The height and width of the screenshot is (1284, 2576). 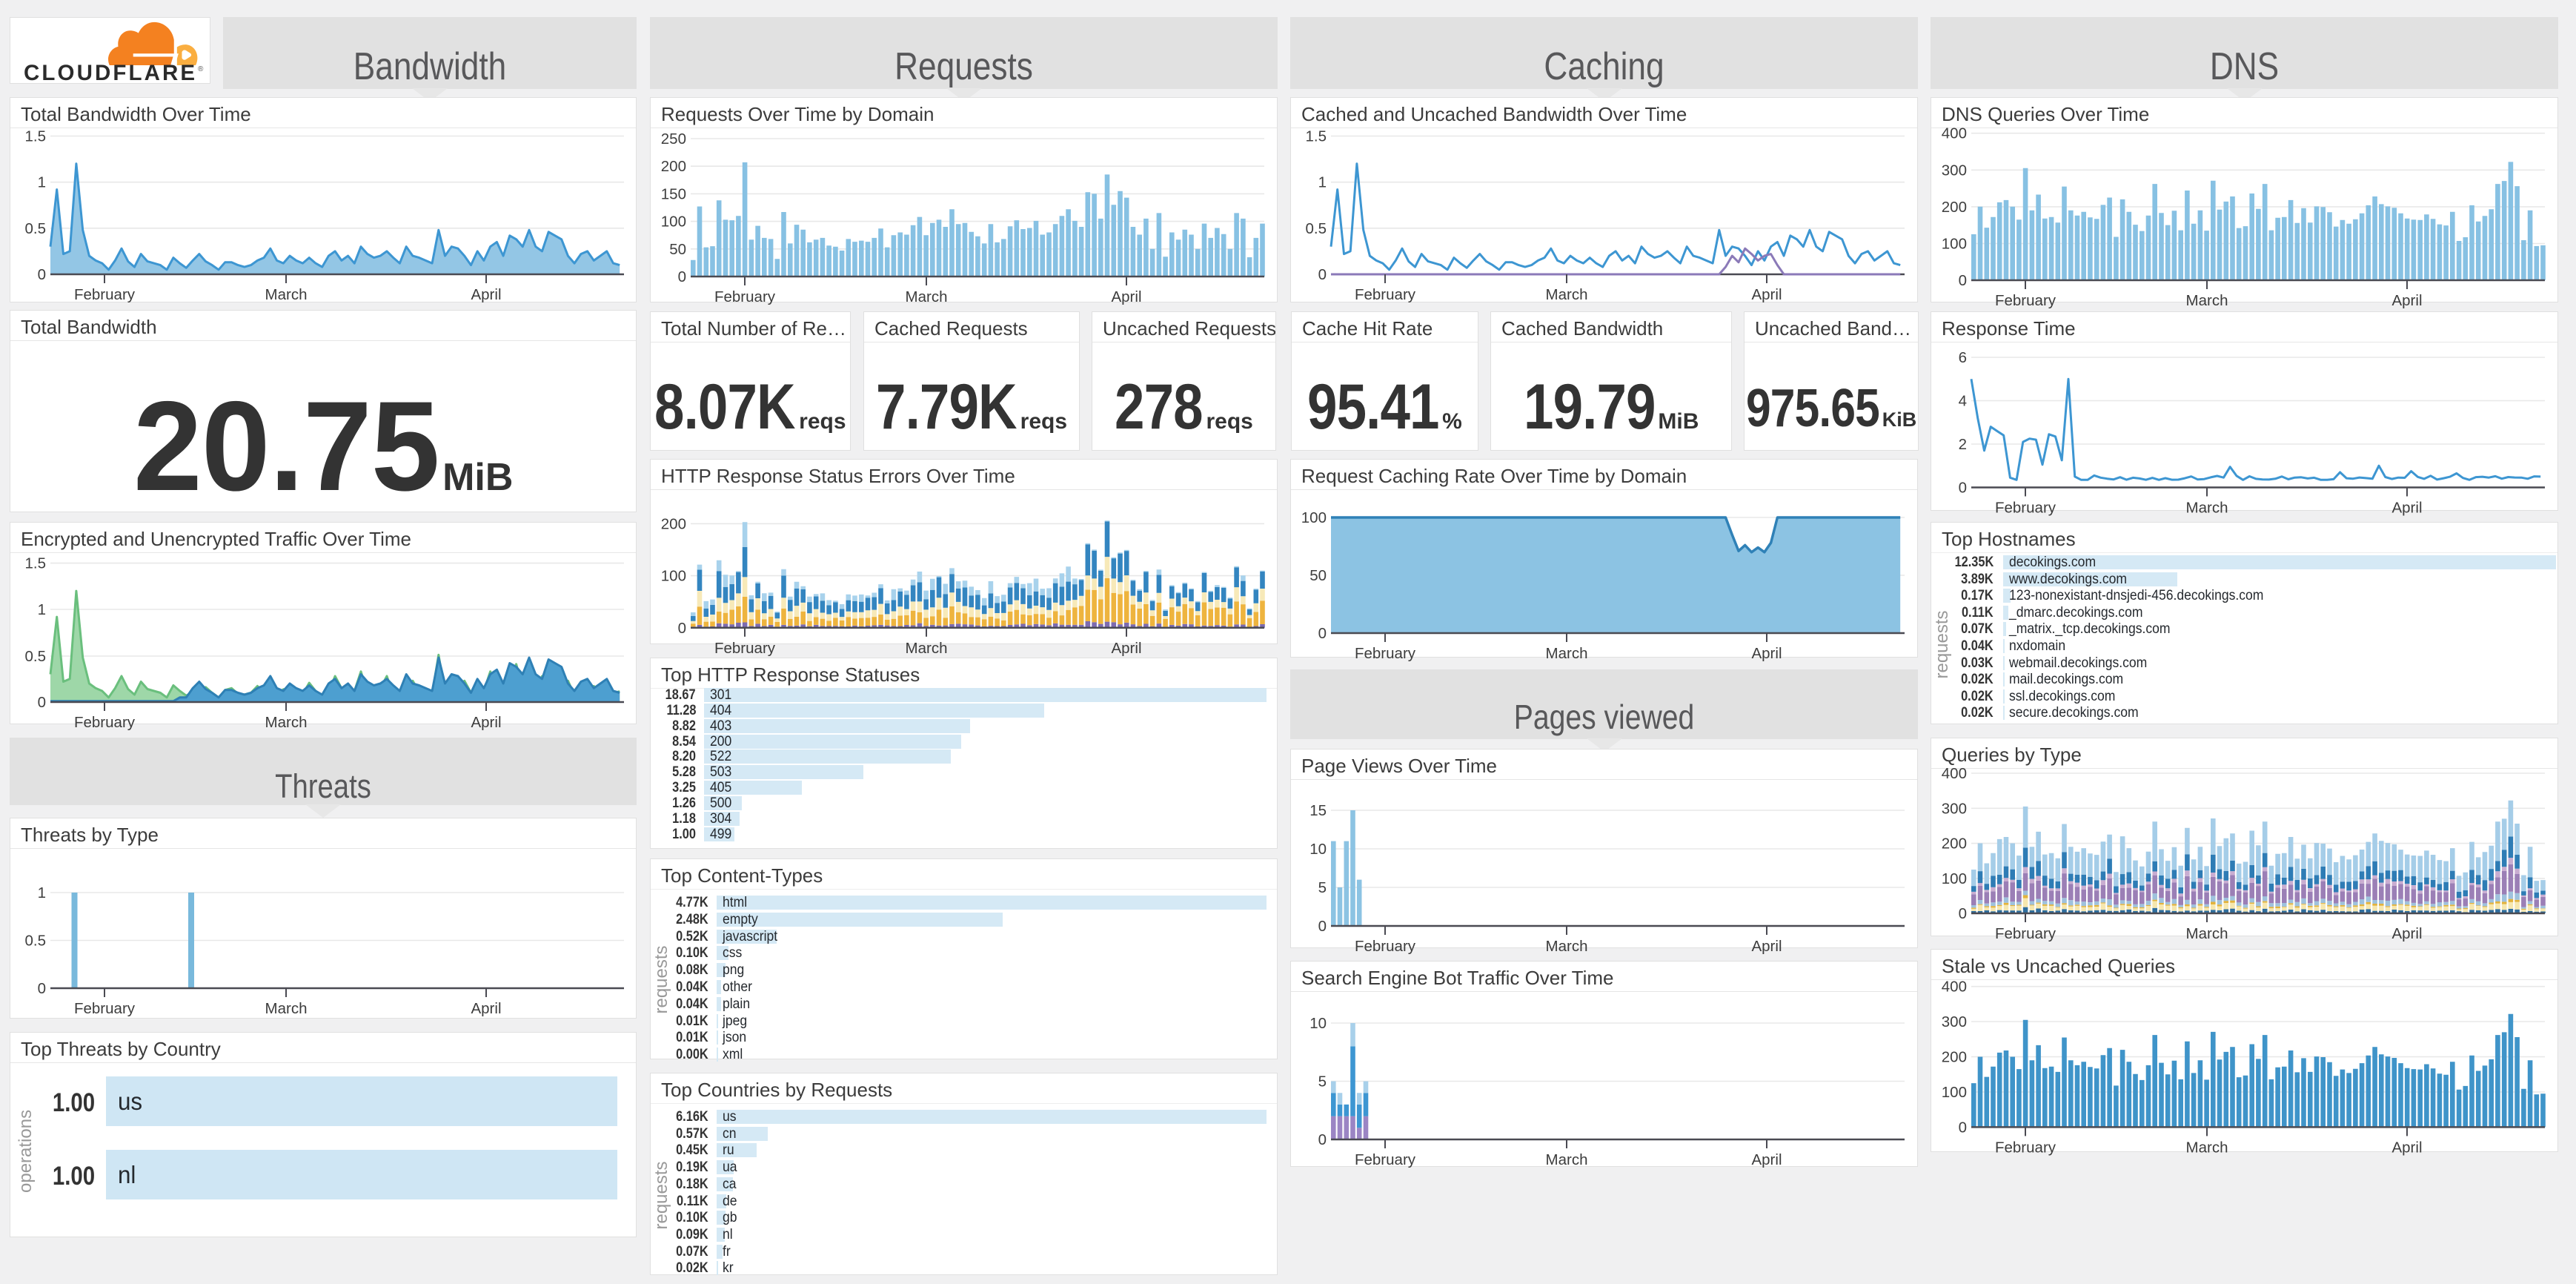 I want to click on svg-text: 4, so click(x=1963, y=401).